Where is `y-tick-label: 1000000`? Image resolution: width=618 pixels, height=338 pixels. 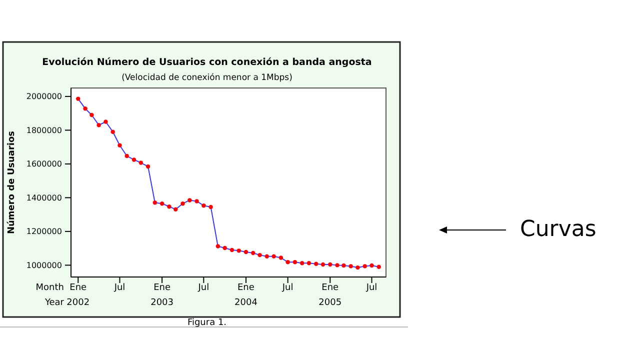
y-tick-label: 1000000 is located at coordinates (44, 265).